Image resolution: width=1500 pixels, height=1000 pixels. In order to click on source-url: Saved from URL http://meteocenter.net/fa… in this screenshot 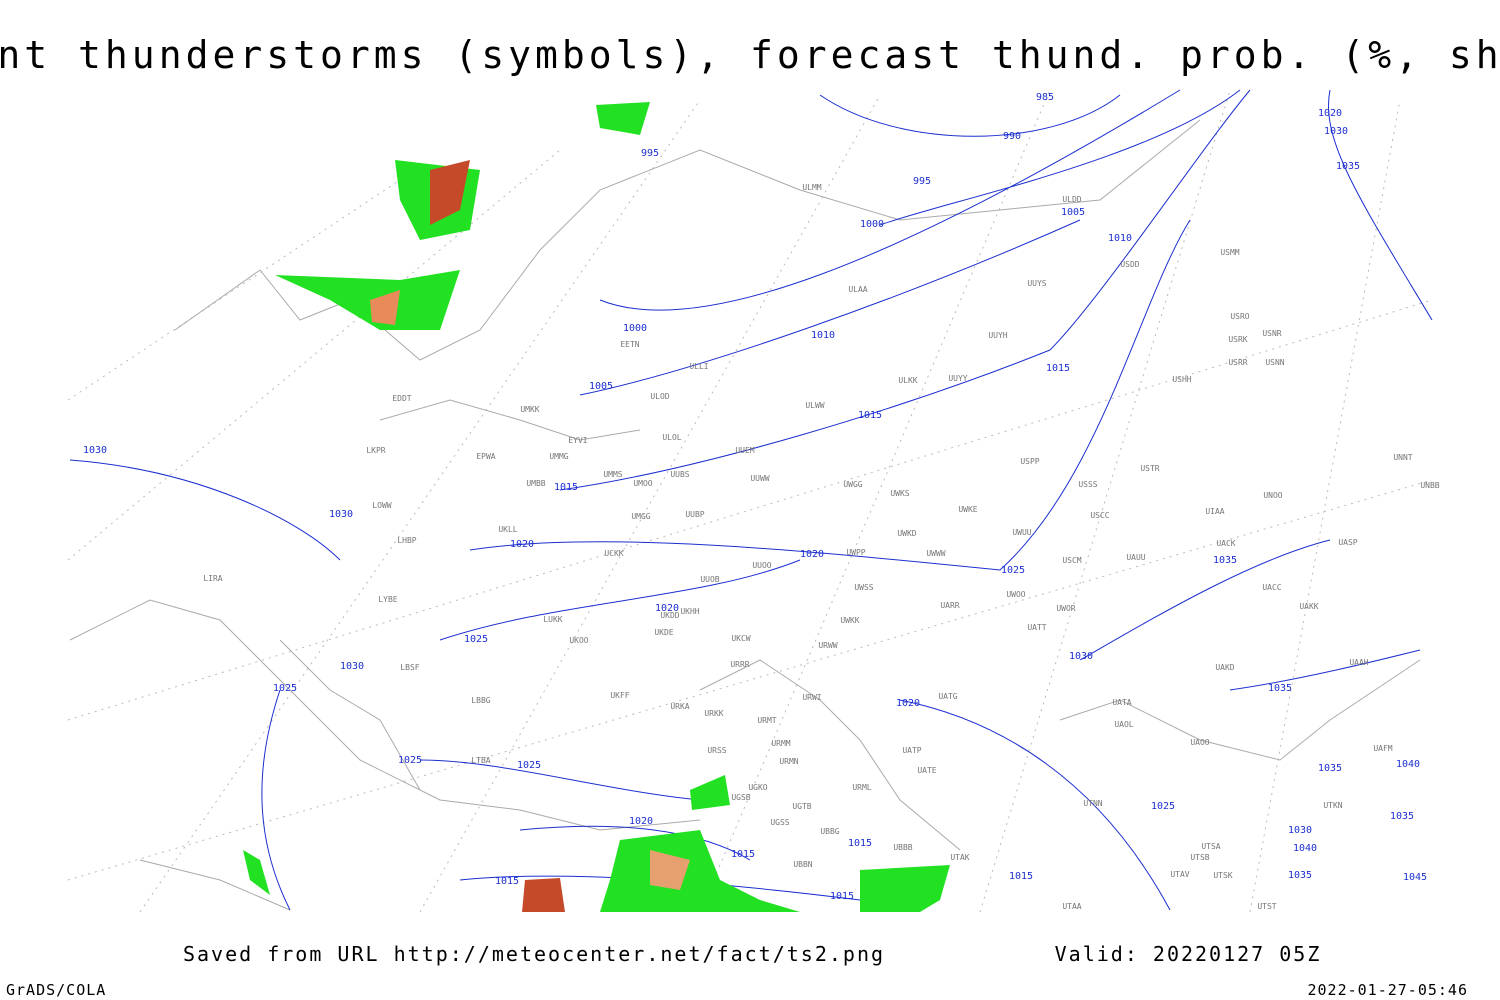, I will do `click(534, 954)`.